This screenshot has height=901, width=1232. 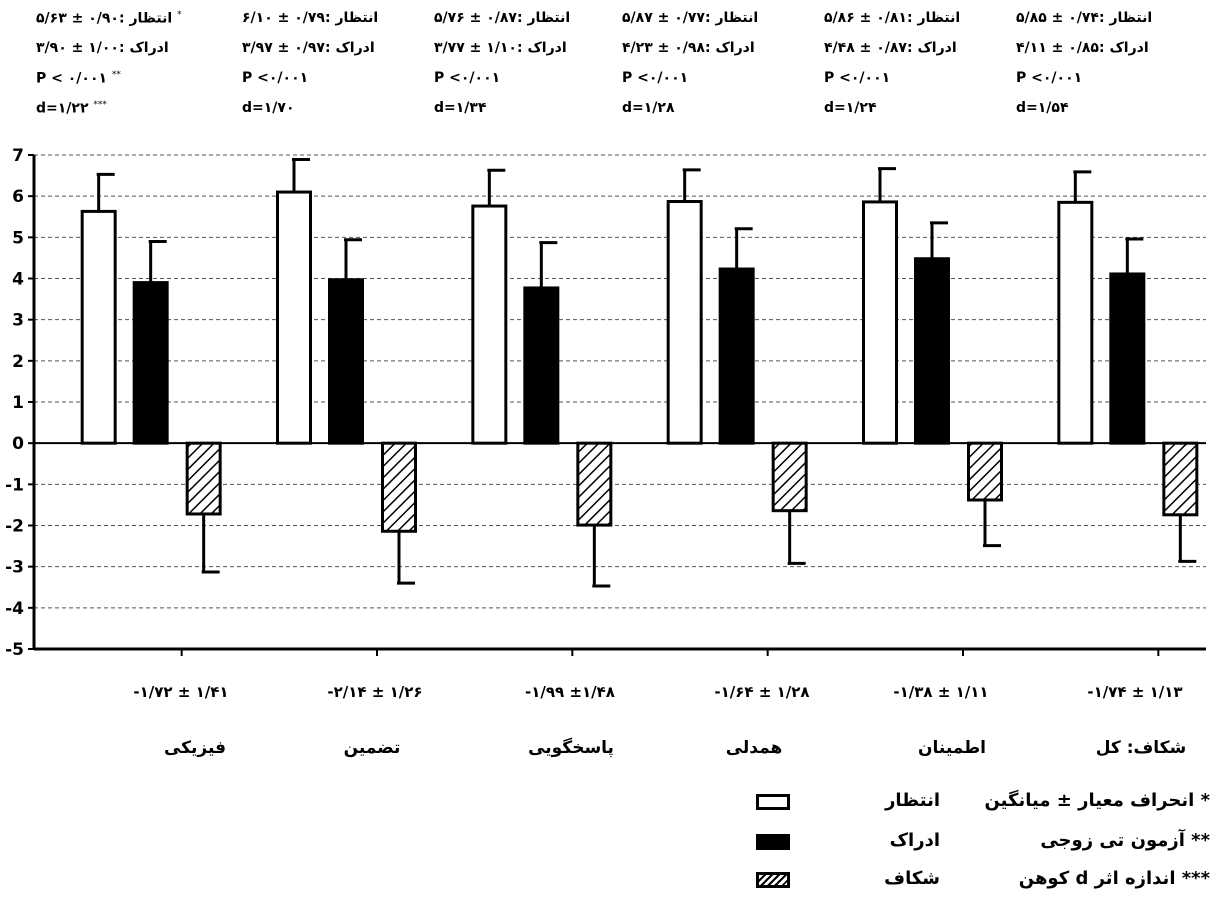 What do you see at coordinates (14, 527) in the screenshot?
I see `y-tick-label: -2` at bounding box center [14, 527].